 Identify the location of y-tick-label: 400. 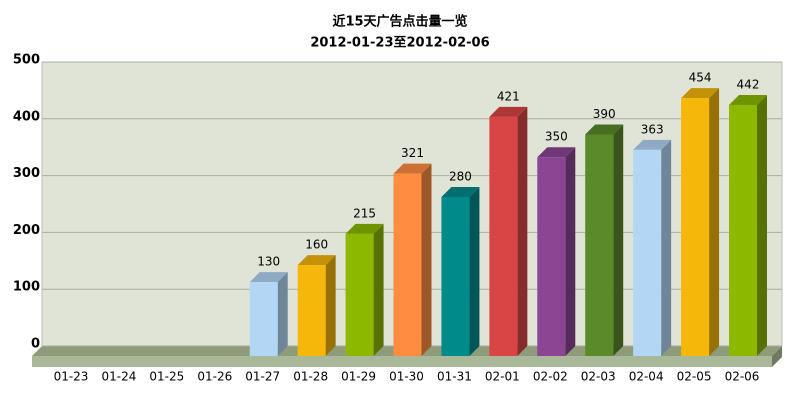
(26, 116).